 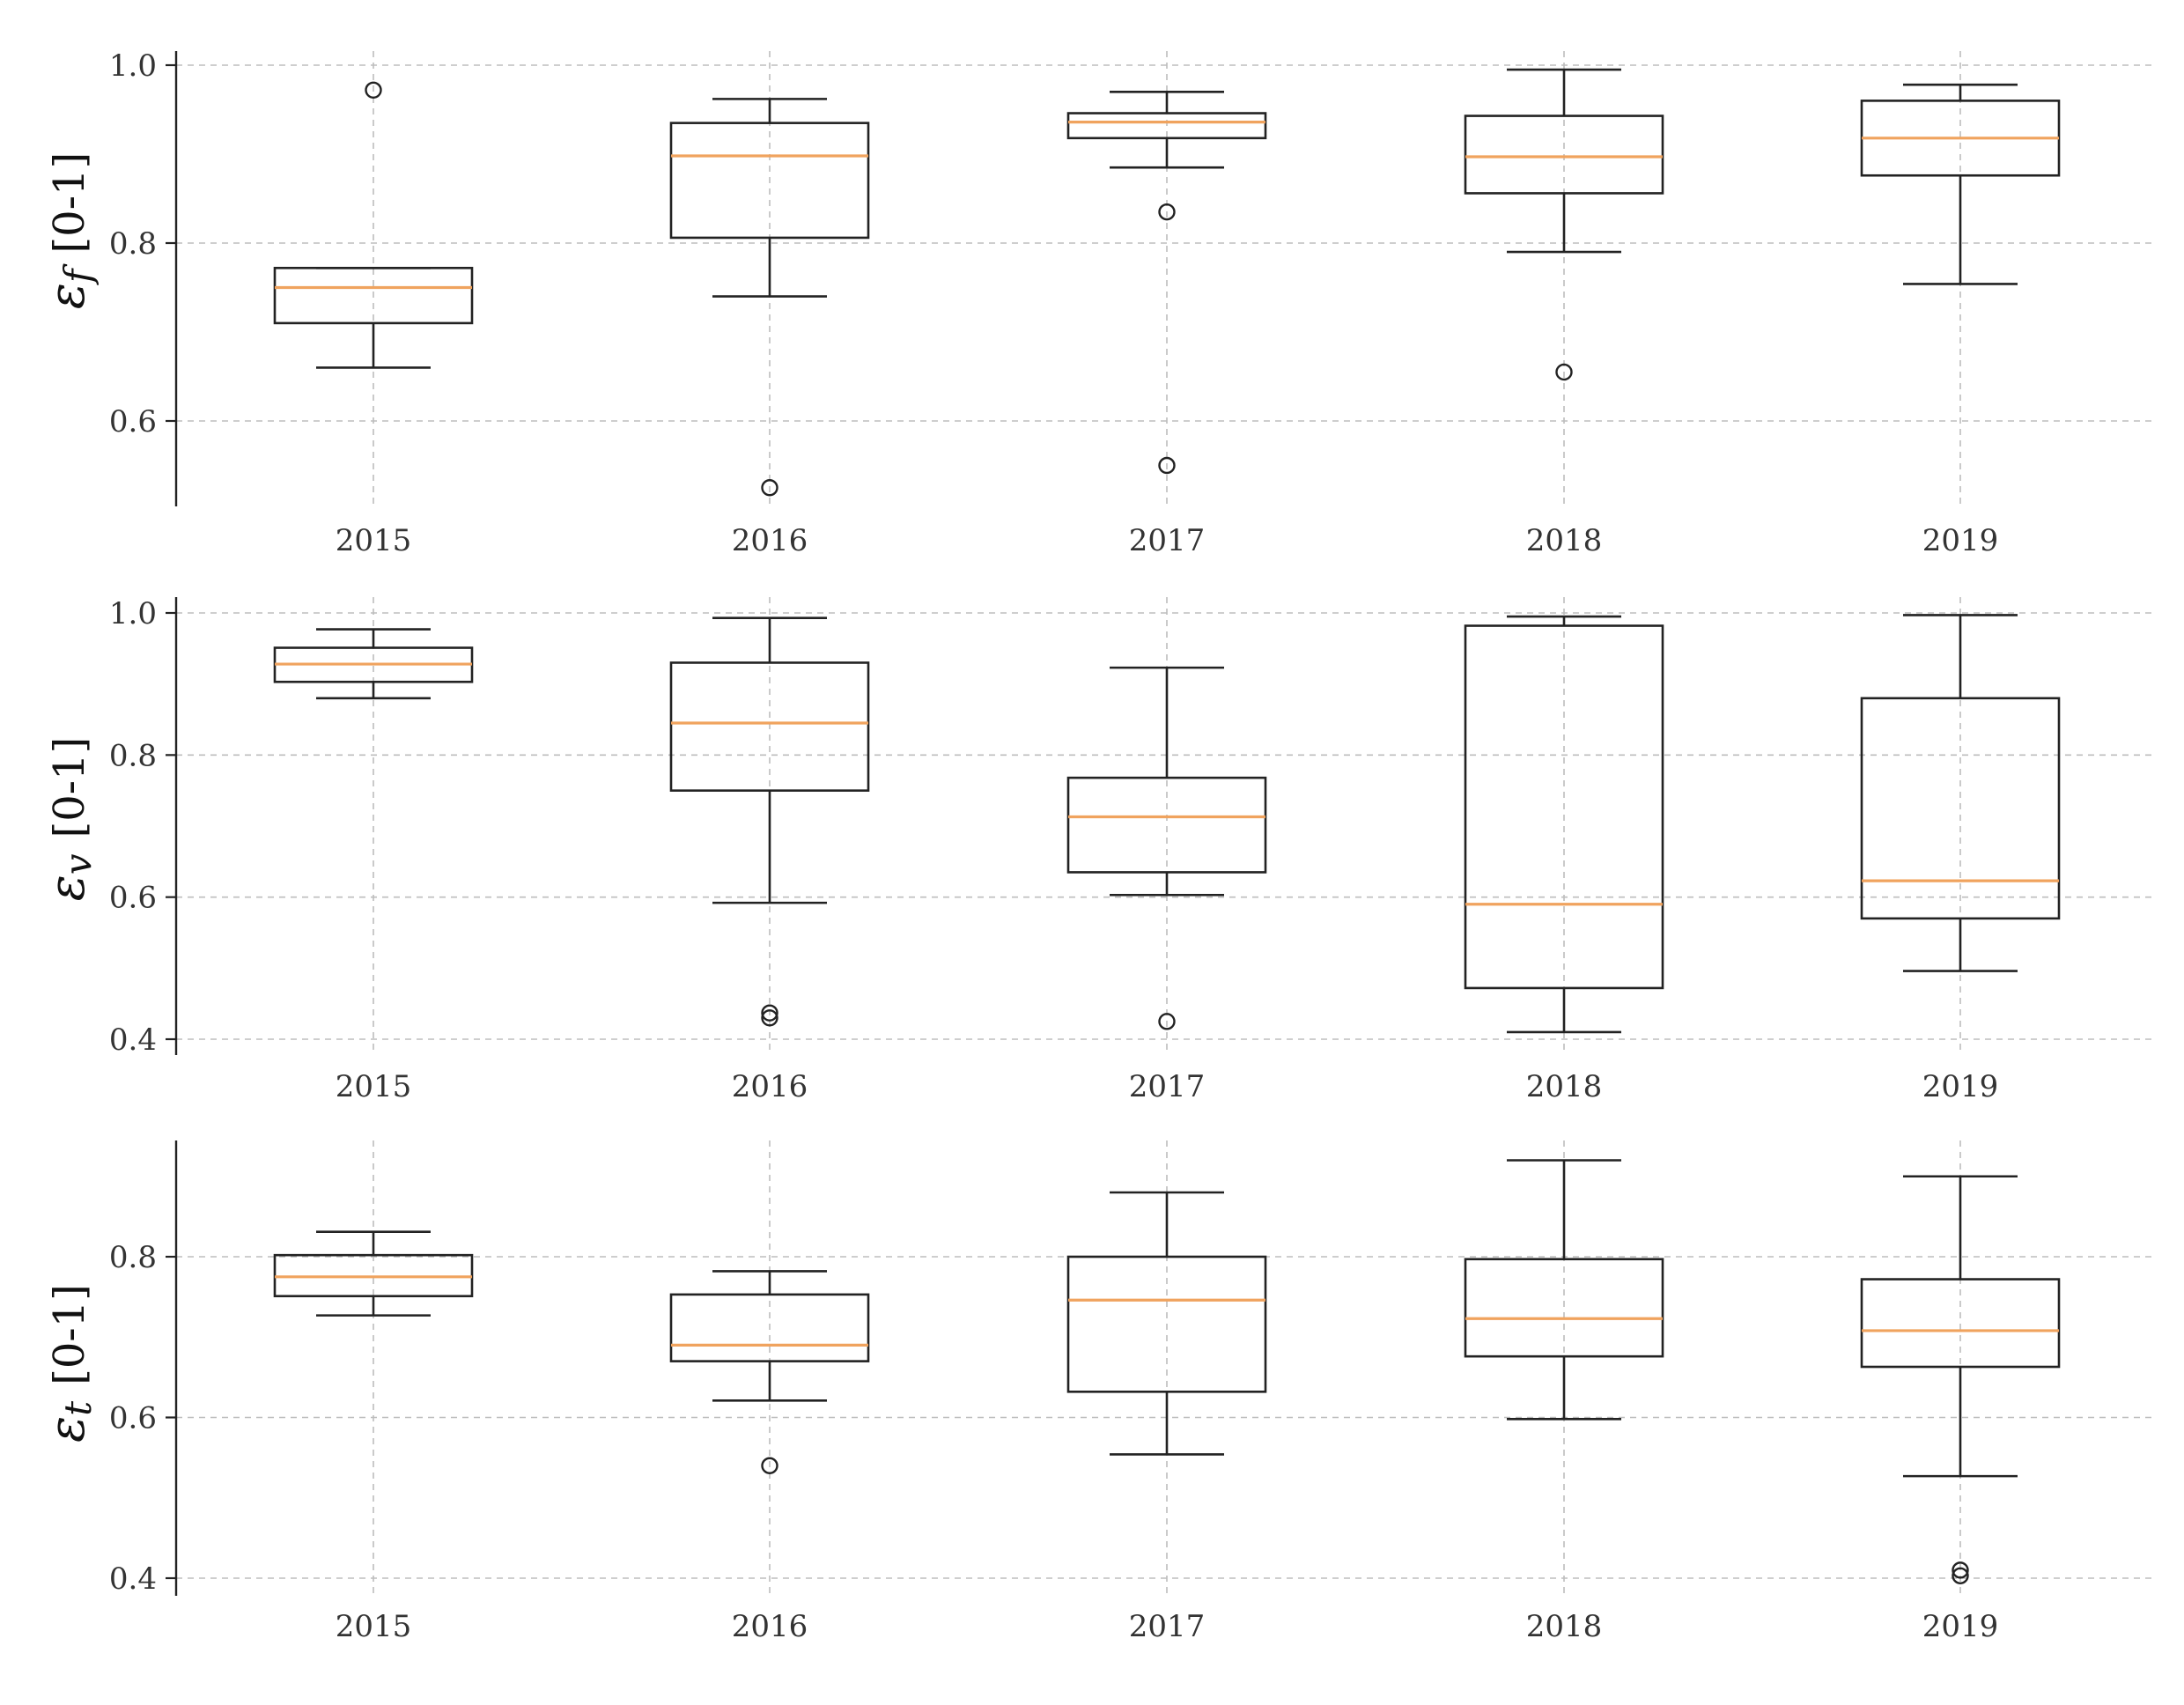 I want to click on y-axis-label-text: εt [0-1], so click(x=69, y=1363).